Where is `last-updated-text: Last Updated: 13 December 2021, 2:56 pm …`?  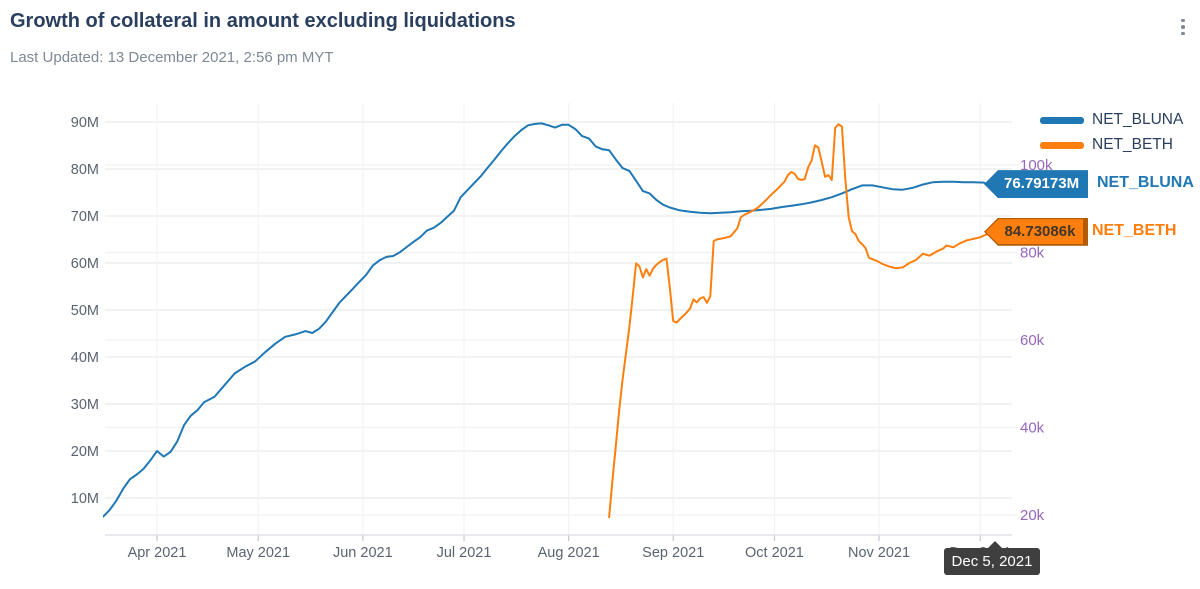
last-updated-text: Last Updated: 13 December 2021, 2:56 pm … is located at coordinates (172, 57).